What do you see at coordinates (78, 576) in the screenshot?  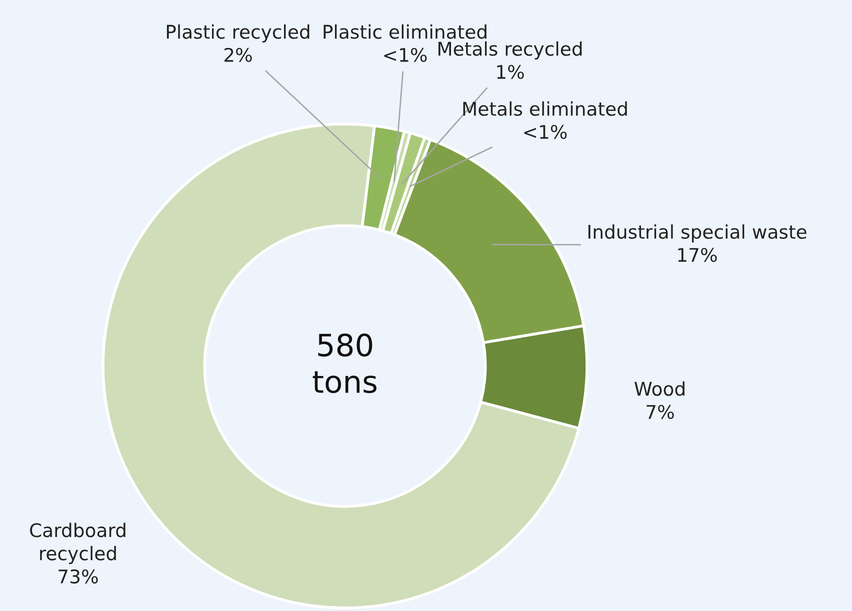 I see `data-label: 73%` at bounding box center [78, 576].